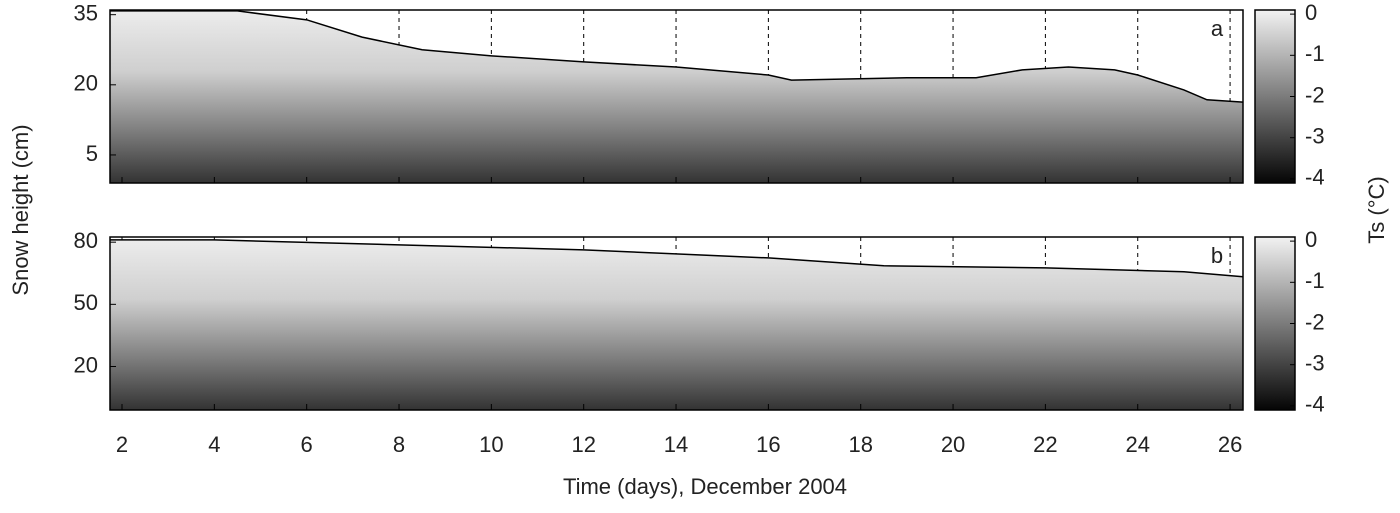 The image size is (1400, 513). Describe the element at coordinates (1045, 444) in the screenshot. I see `x-tick-label: 22` at that location.